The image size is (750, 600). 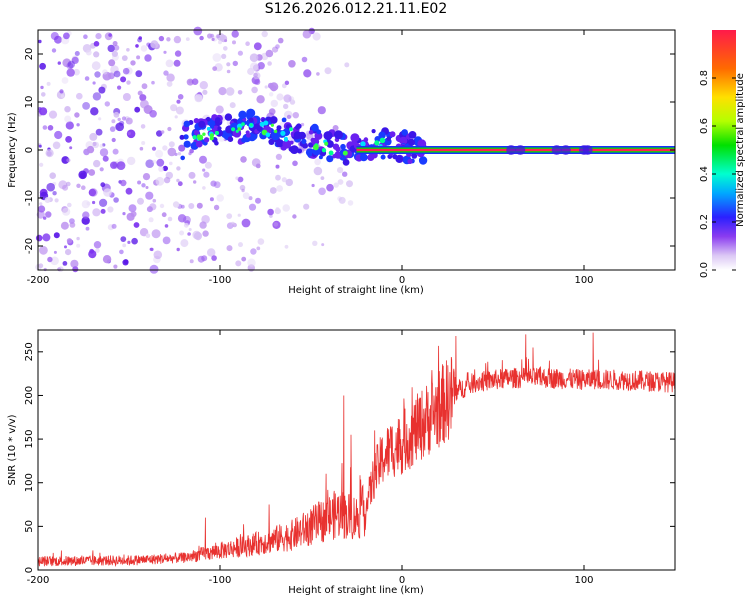 What do you see at coordinates (402, 580) in the screenshot?
I see `snr-x-tick-label: 0` at bounding box center [402, 580].